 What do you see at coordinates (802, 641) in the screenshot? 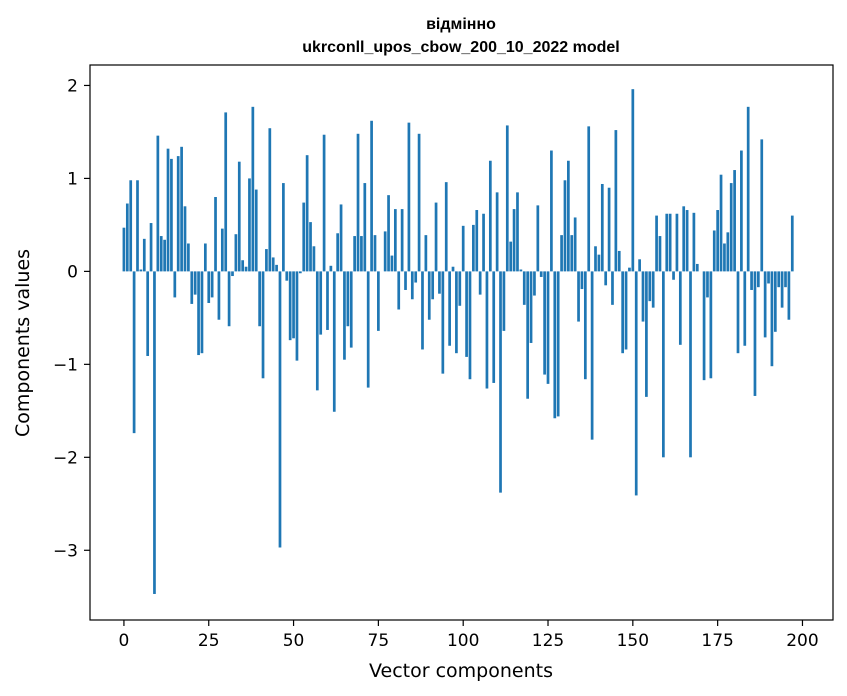
I see `x-tick-label: 200` at bounding box center [802, 641].